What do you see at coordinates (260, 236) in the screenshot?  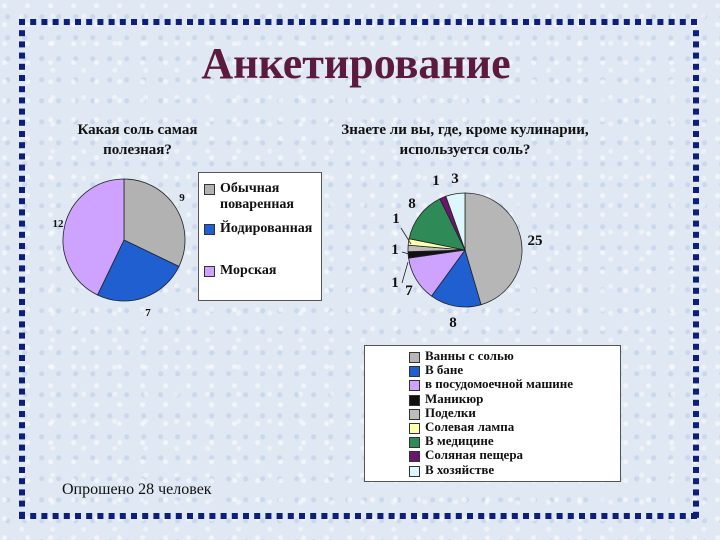 I see `chart1-legend: Обычная поваренная Йодированная Морская` at bounding box center [260, 236].